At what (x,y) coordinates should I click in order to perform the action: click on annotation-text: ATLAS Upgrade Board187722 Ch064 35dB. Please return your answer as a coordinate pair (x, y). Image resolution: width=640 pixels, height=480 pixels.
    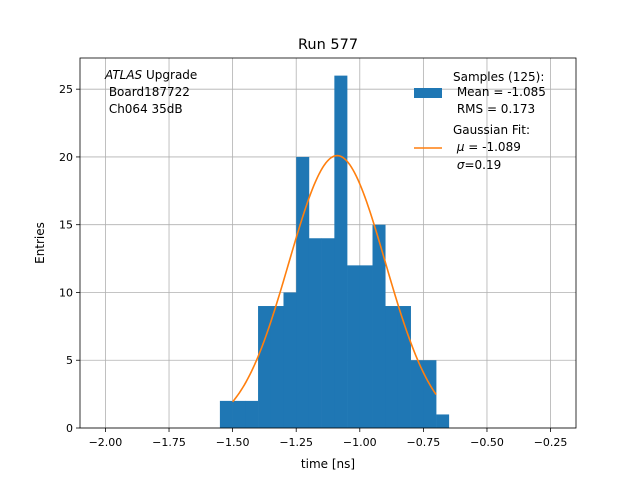
    Looking at the image, I should click on (150, 92).